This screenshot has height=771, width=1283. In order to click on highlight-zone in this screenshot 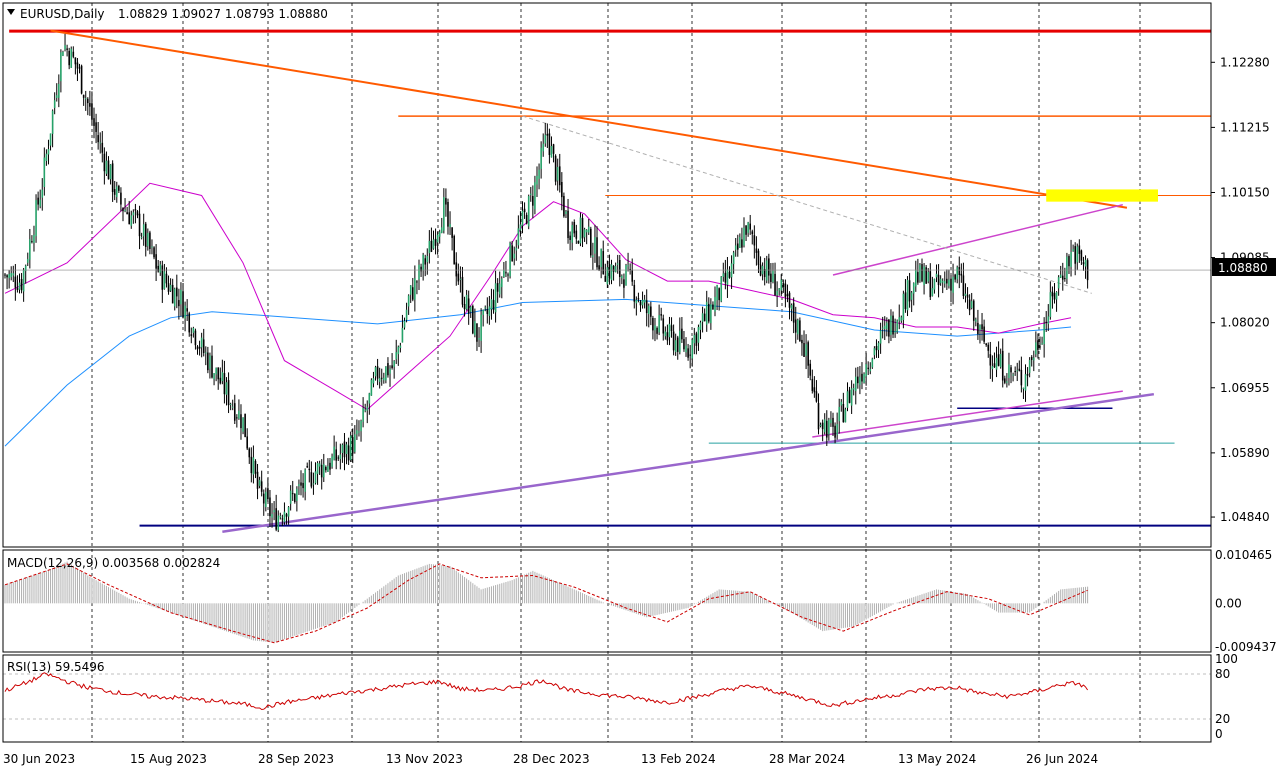, I will do `click(1102, 195)`.